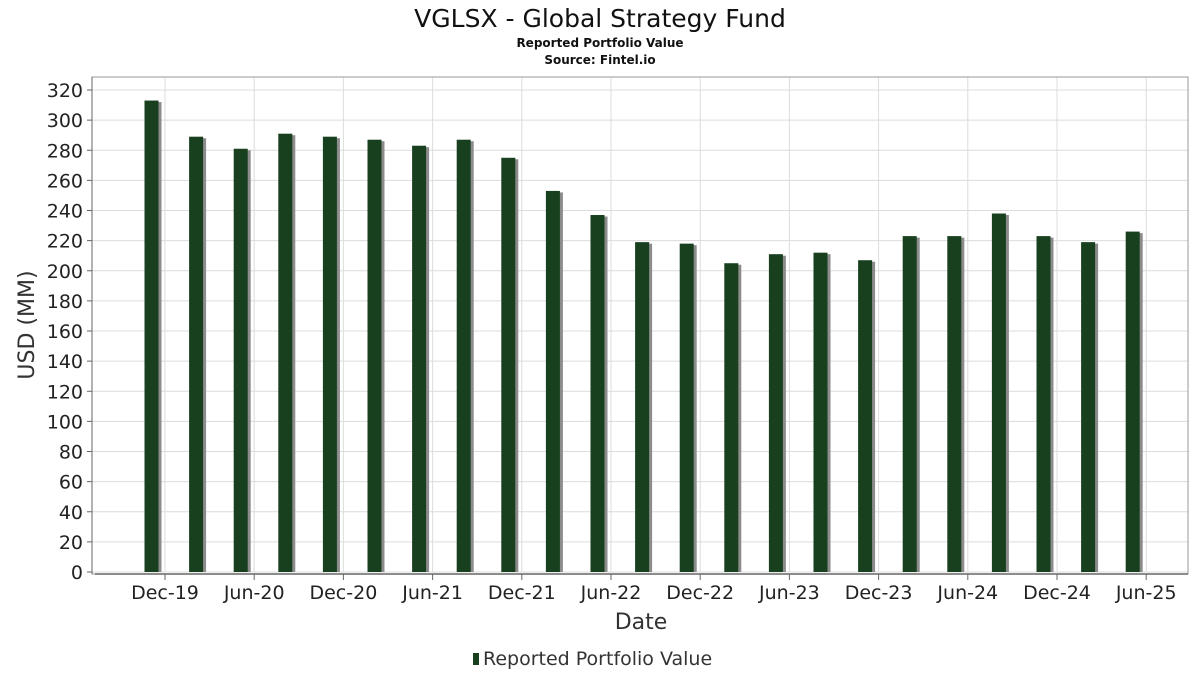  I want to click on x-tick-label: Jun-25, so click(1146, 593).